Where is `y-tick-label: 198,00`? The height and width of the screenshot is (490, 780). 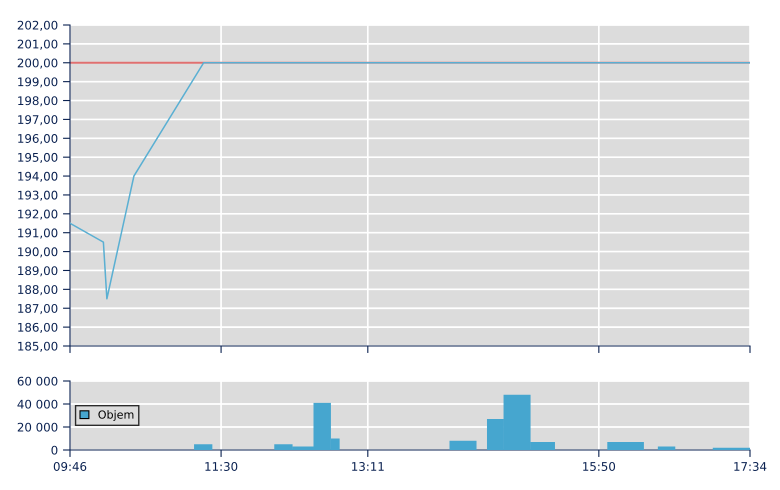
y-tick-label: 198,00 is located at coordinates (38, 101).